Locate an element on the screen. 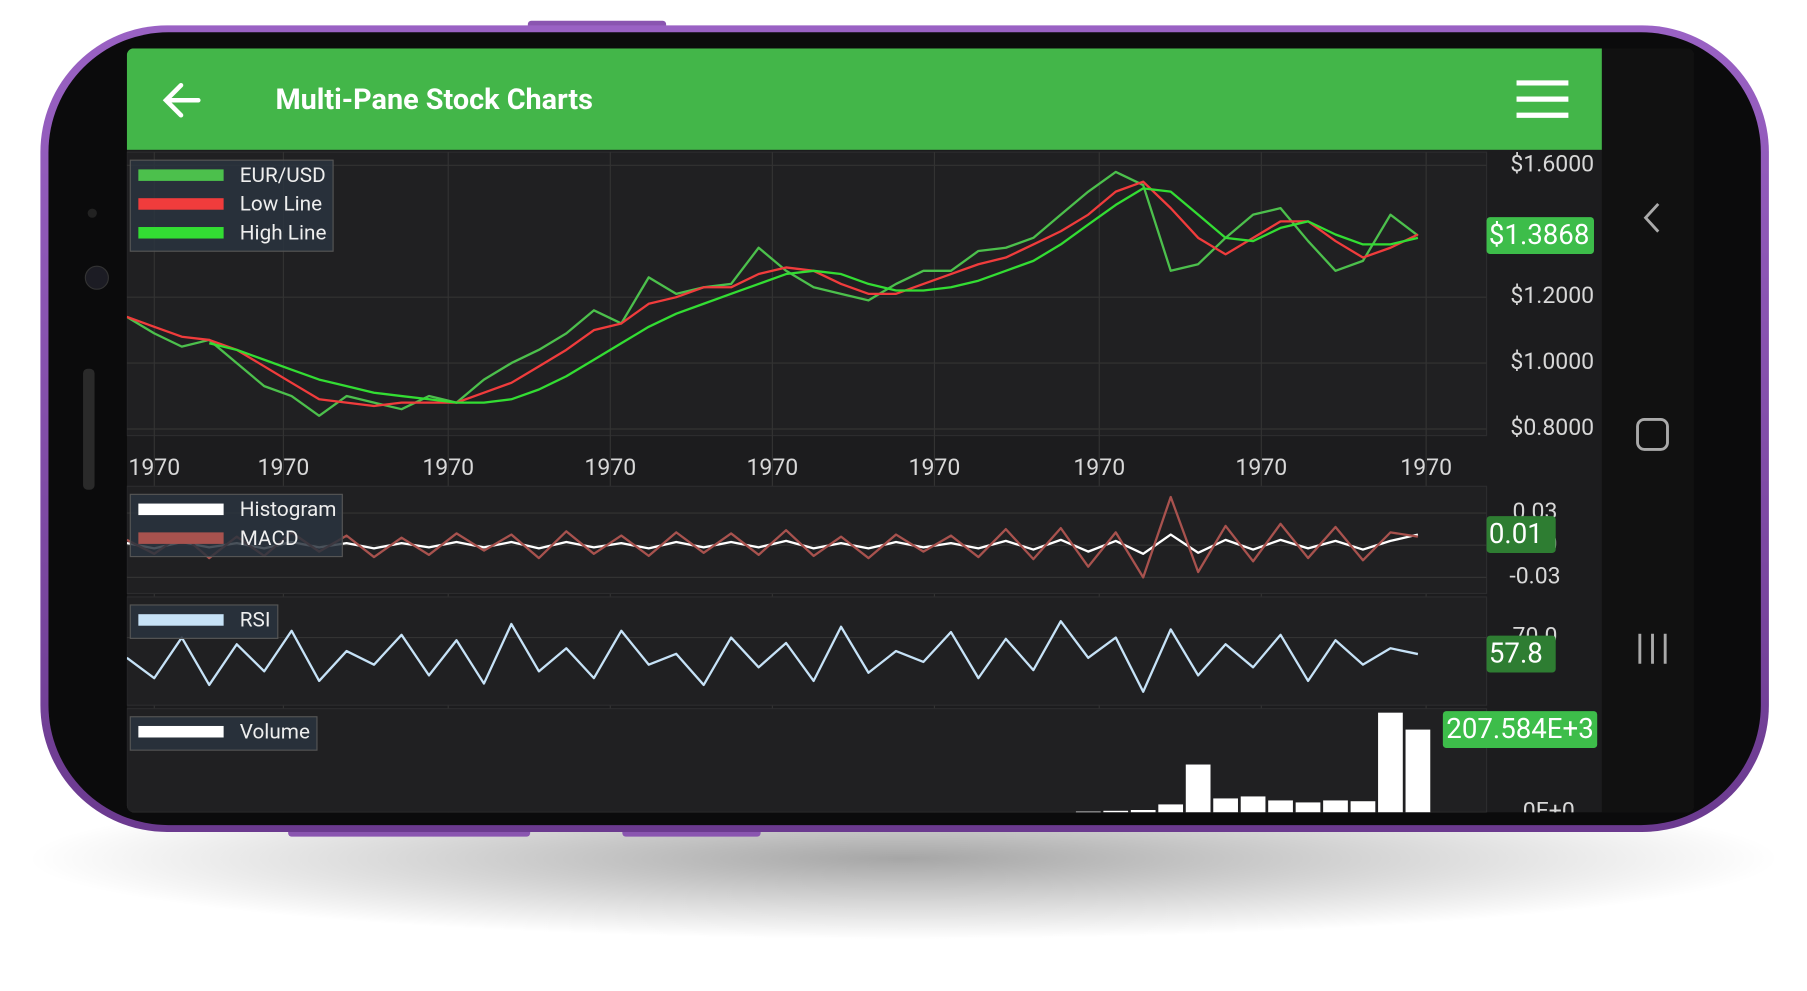  nav-recents is located at coordinates (1652, 648).